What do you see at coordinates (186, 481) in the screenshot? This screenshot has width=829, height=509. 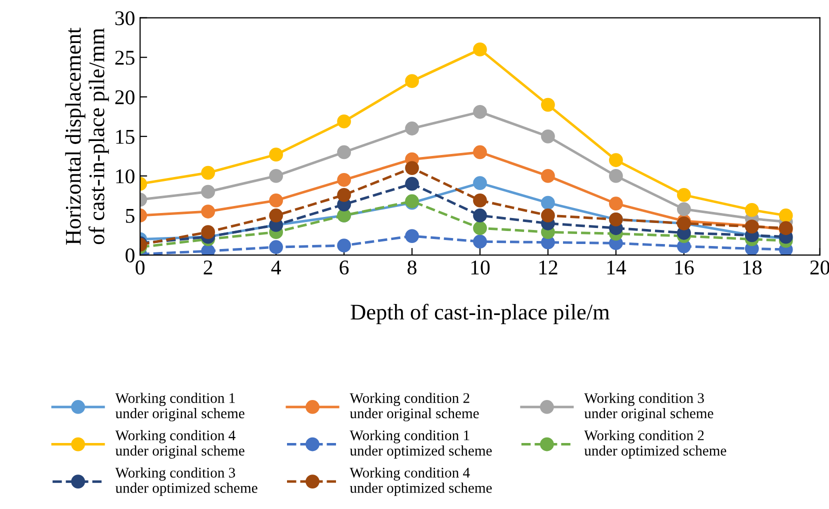 I see `legend-label: Working condition 3 under optimized scheme` at bounding box center [186, 481].